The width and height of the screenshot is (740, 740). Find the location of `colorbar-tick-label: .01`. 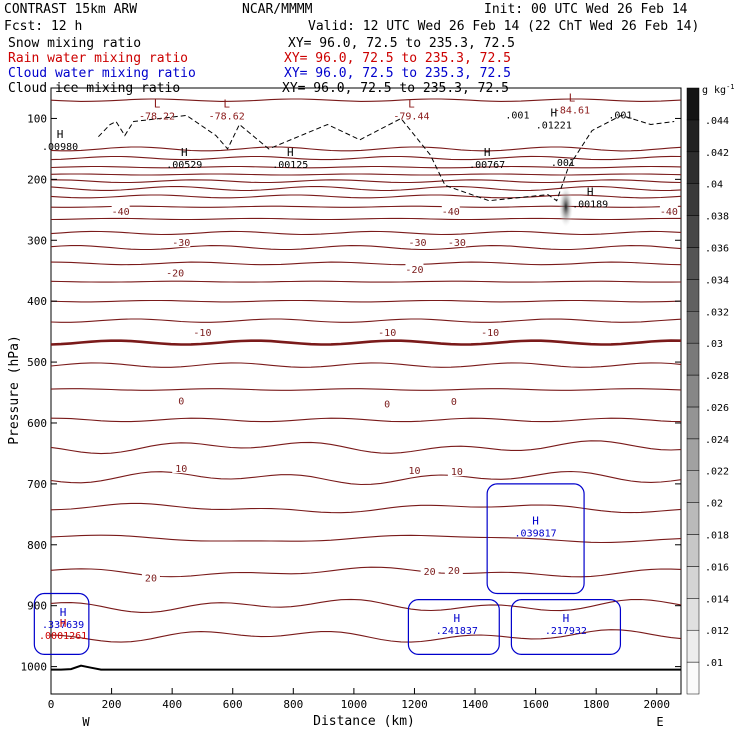

colorbar-tick-label: .01 is located at coordinates (714, 663).